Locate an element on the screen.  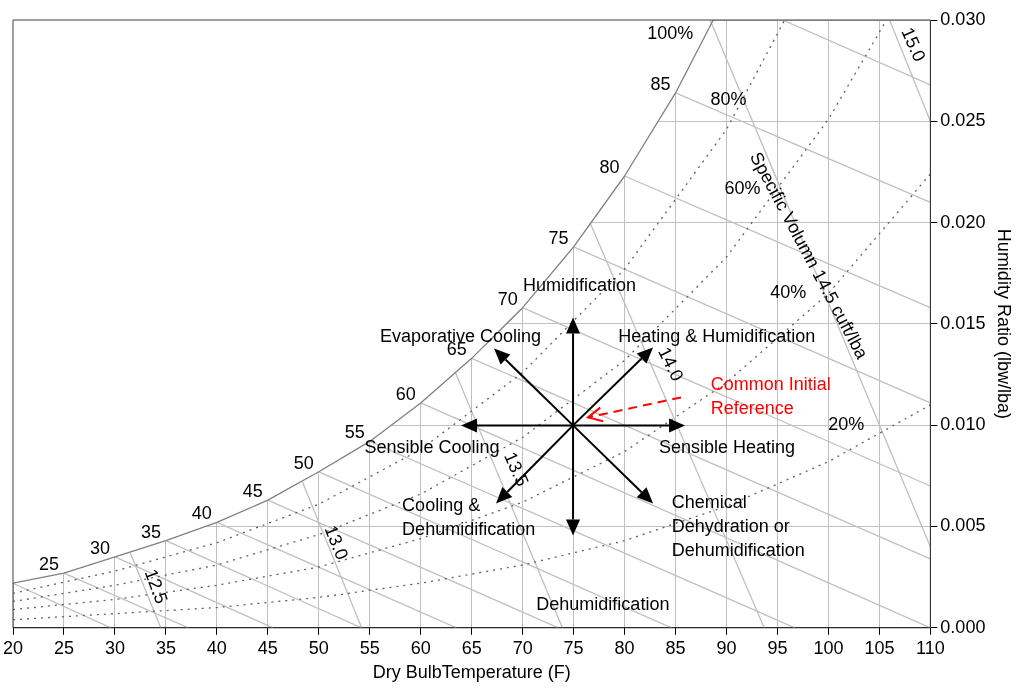
annotation: Cooling & Dehumidification is located at coordinates (469, 517).